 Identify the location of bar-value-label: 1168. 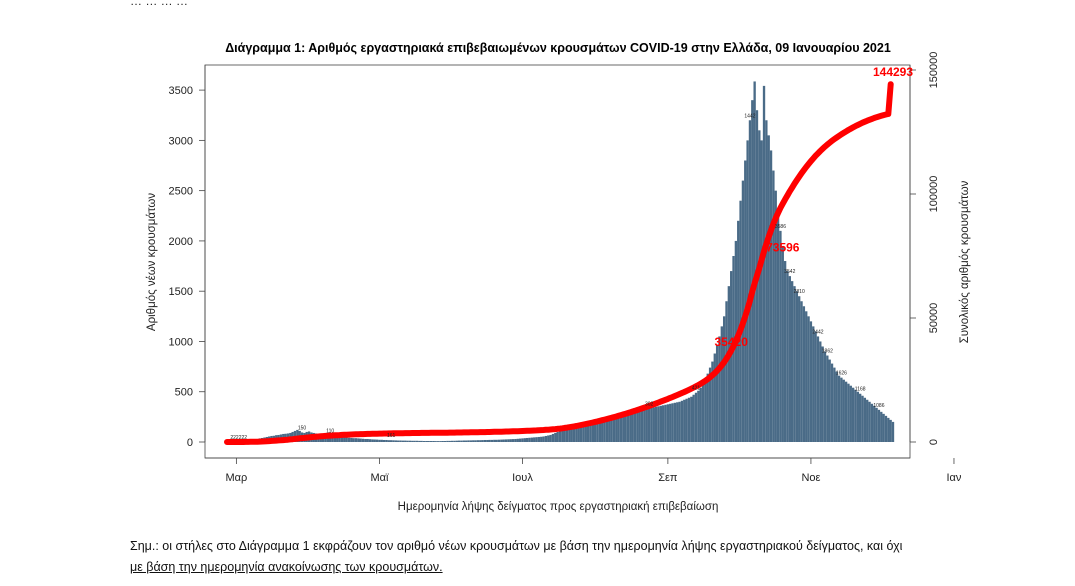
(860, 390).